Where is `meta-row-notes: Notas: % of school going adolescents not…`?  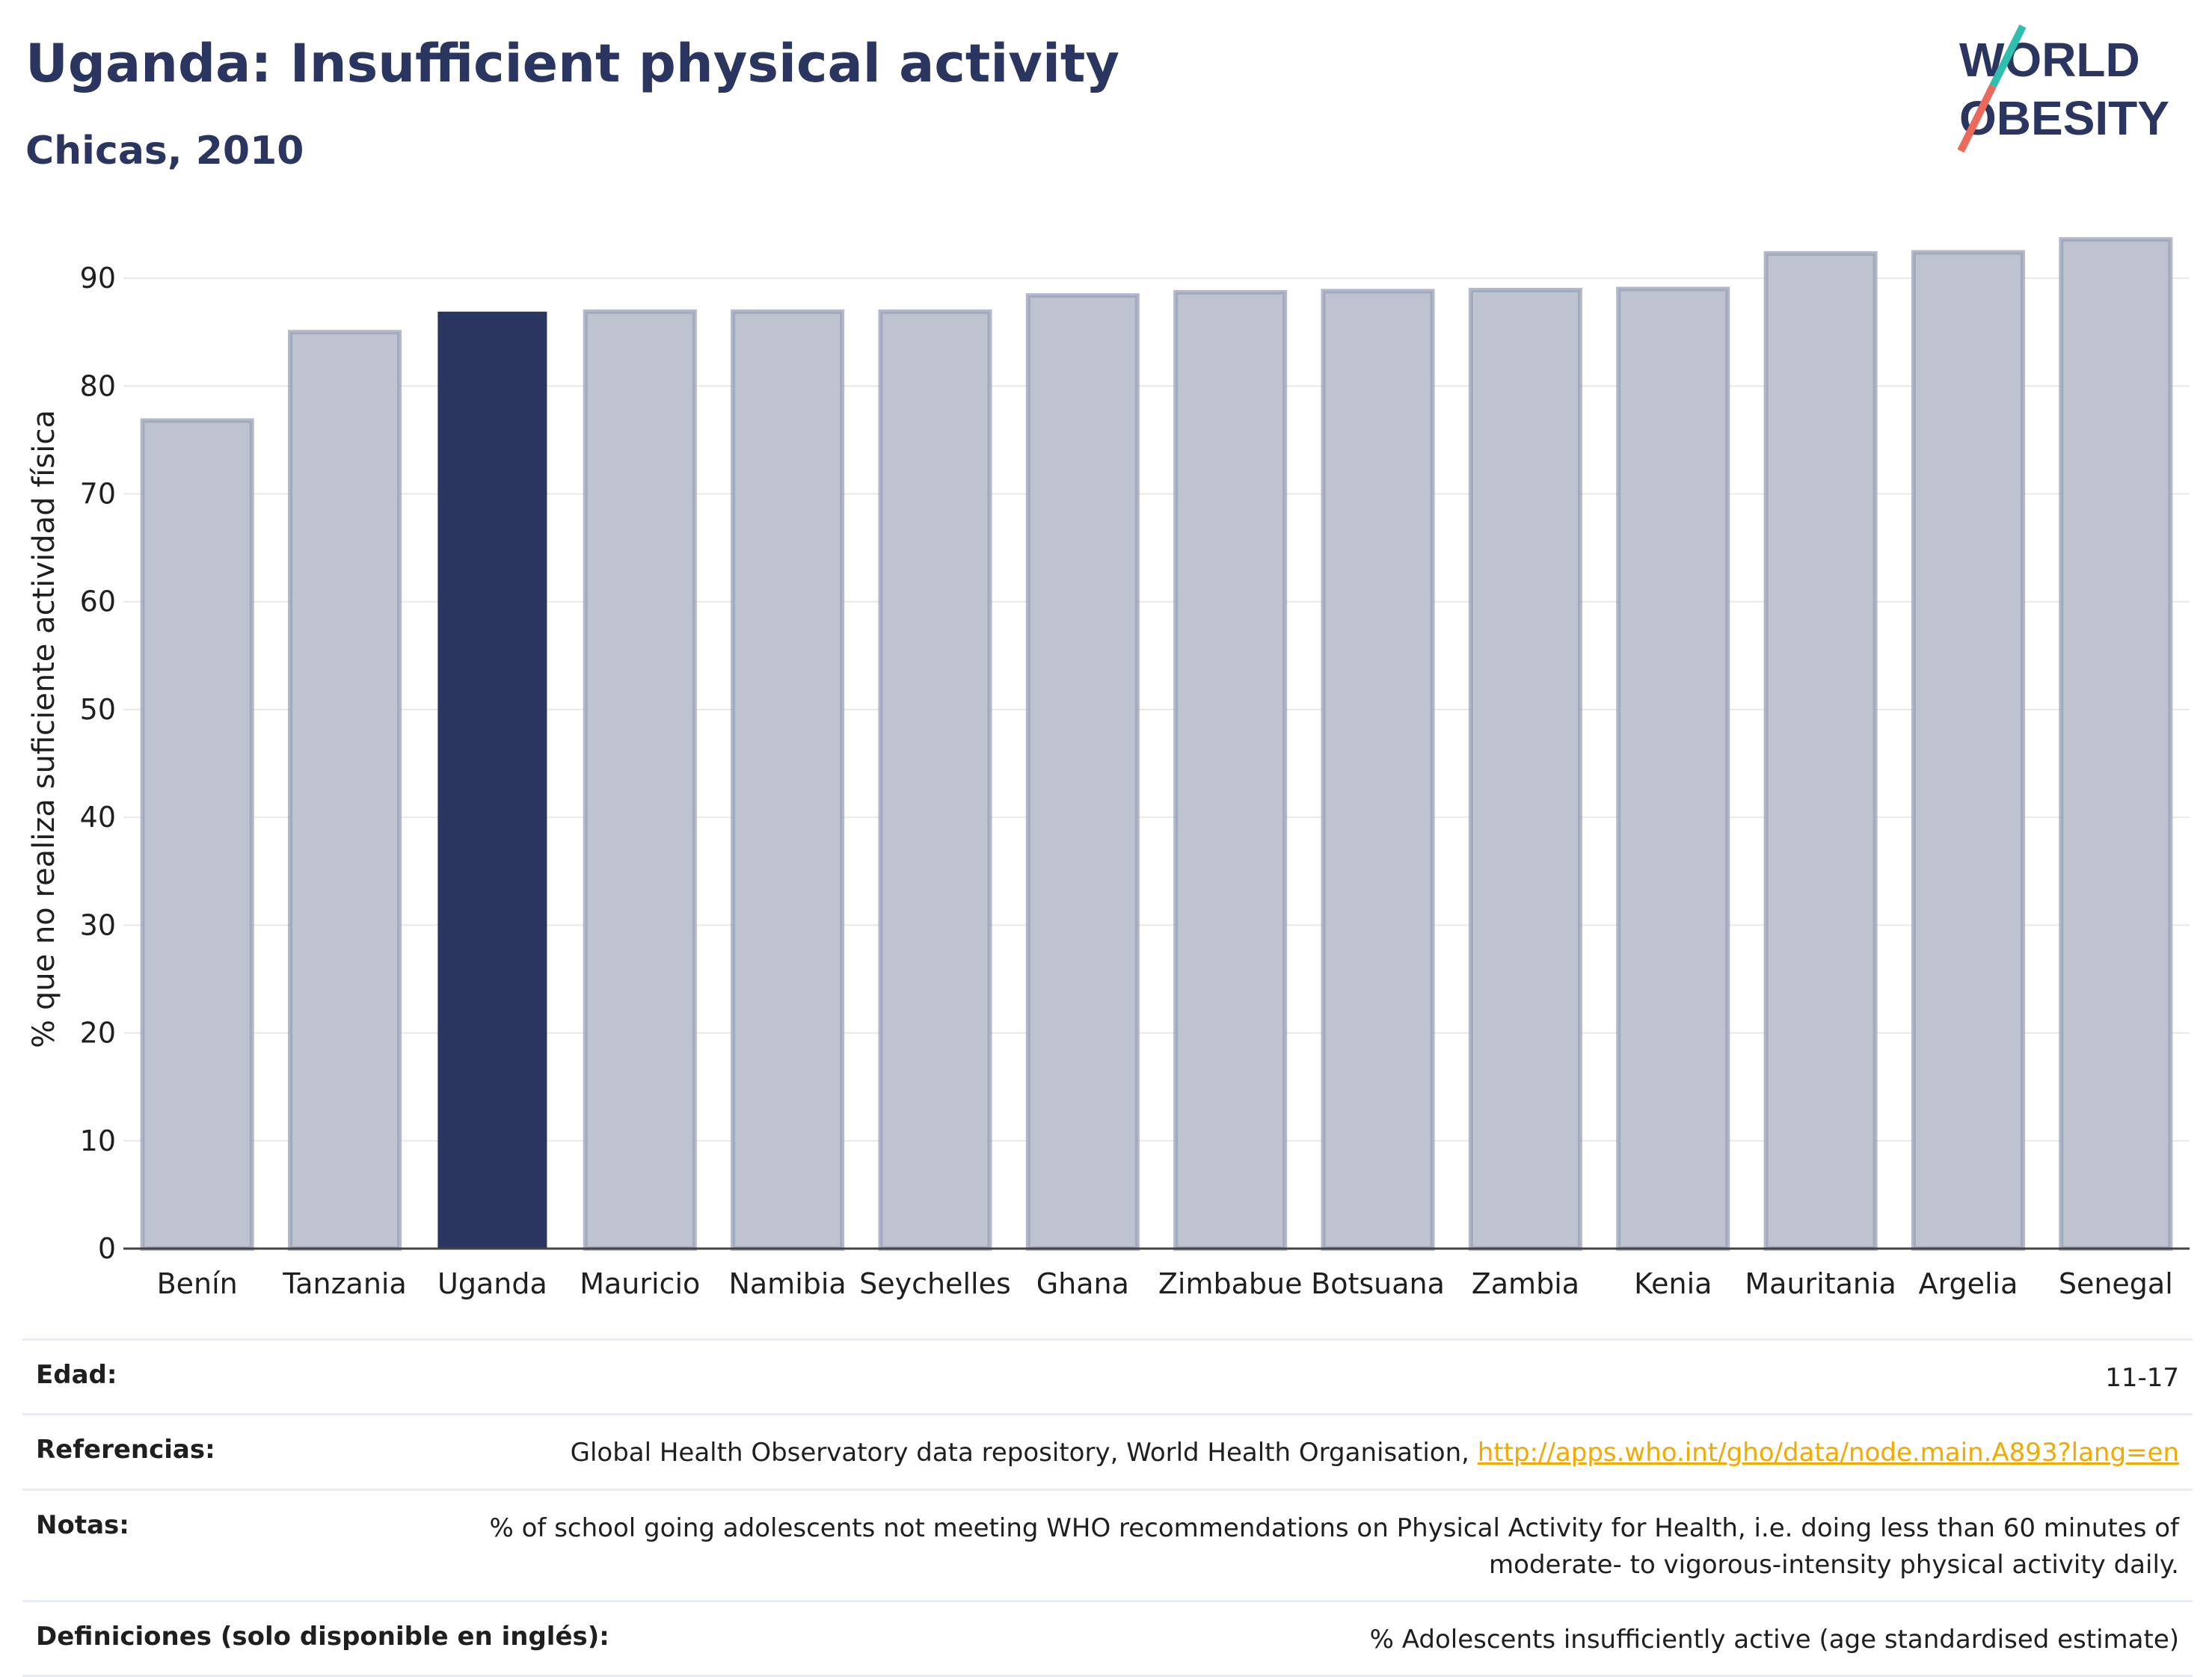 meta-row-notes: Notas: % of school going adolescents not… is located at coordinates (1107, 1544).